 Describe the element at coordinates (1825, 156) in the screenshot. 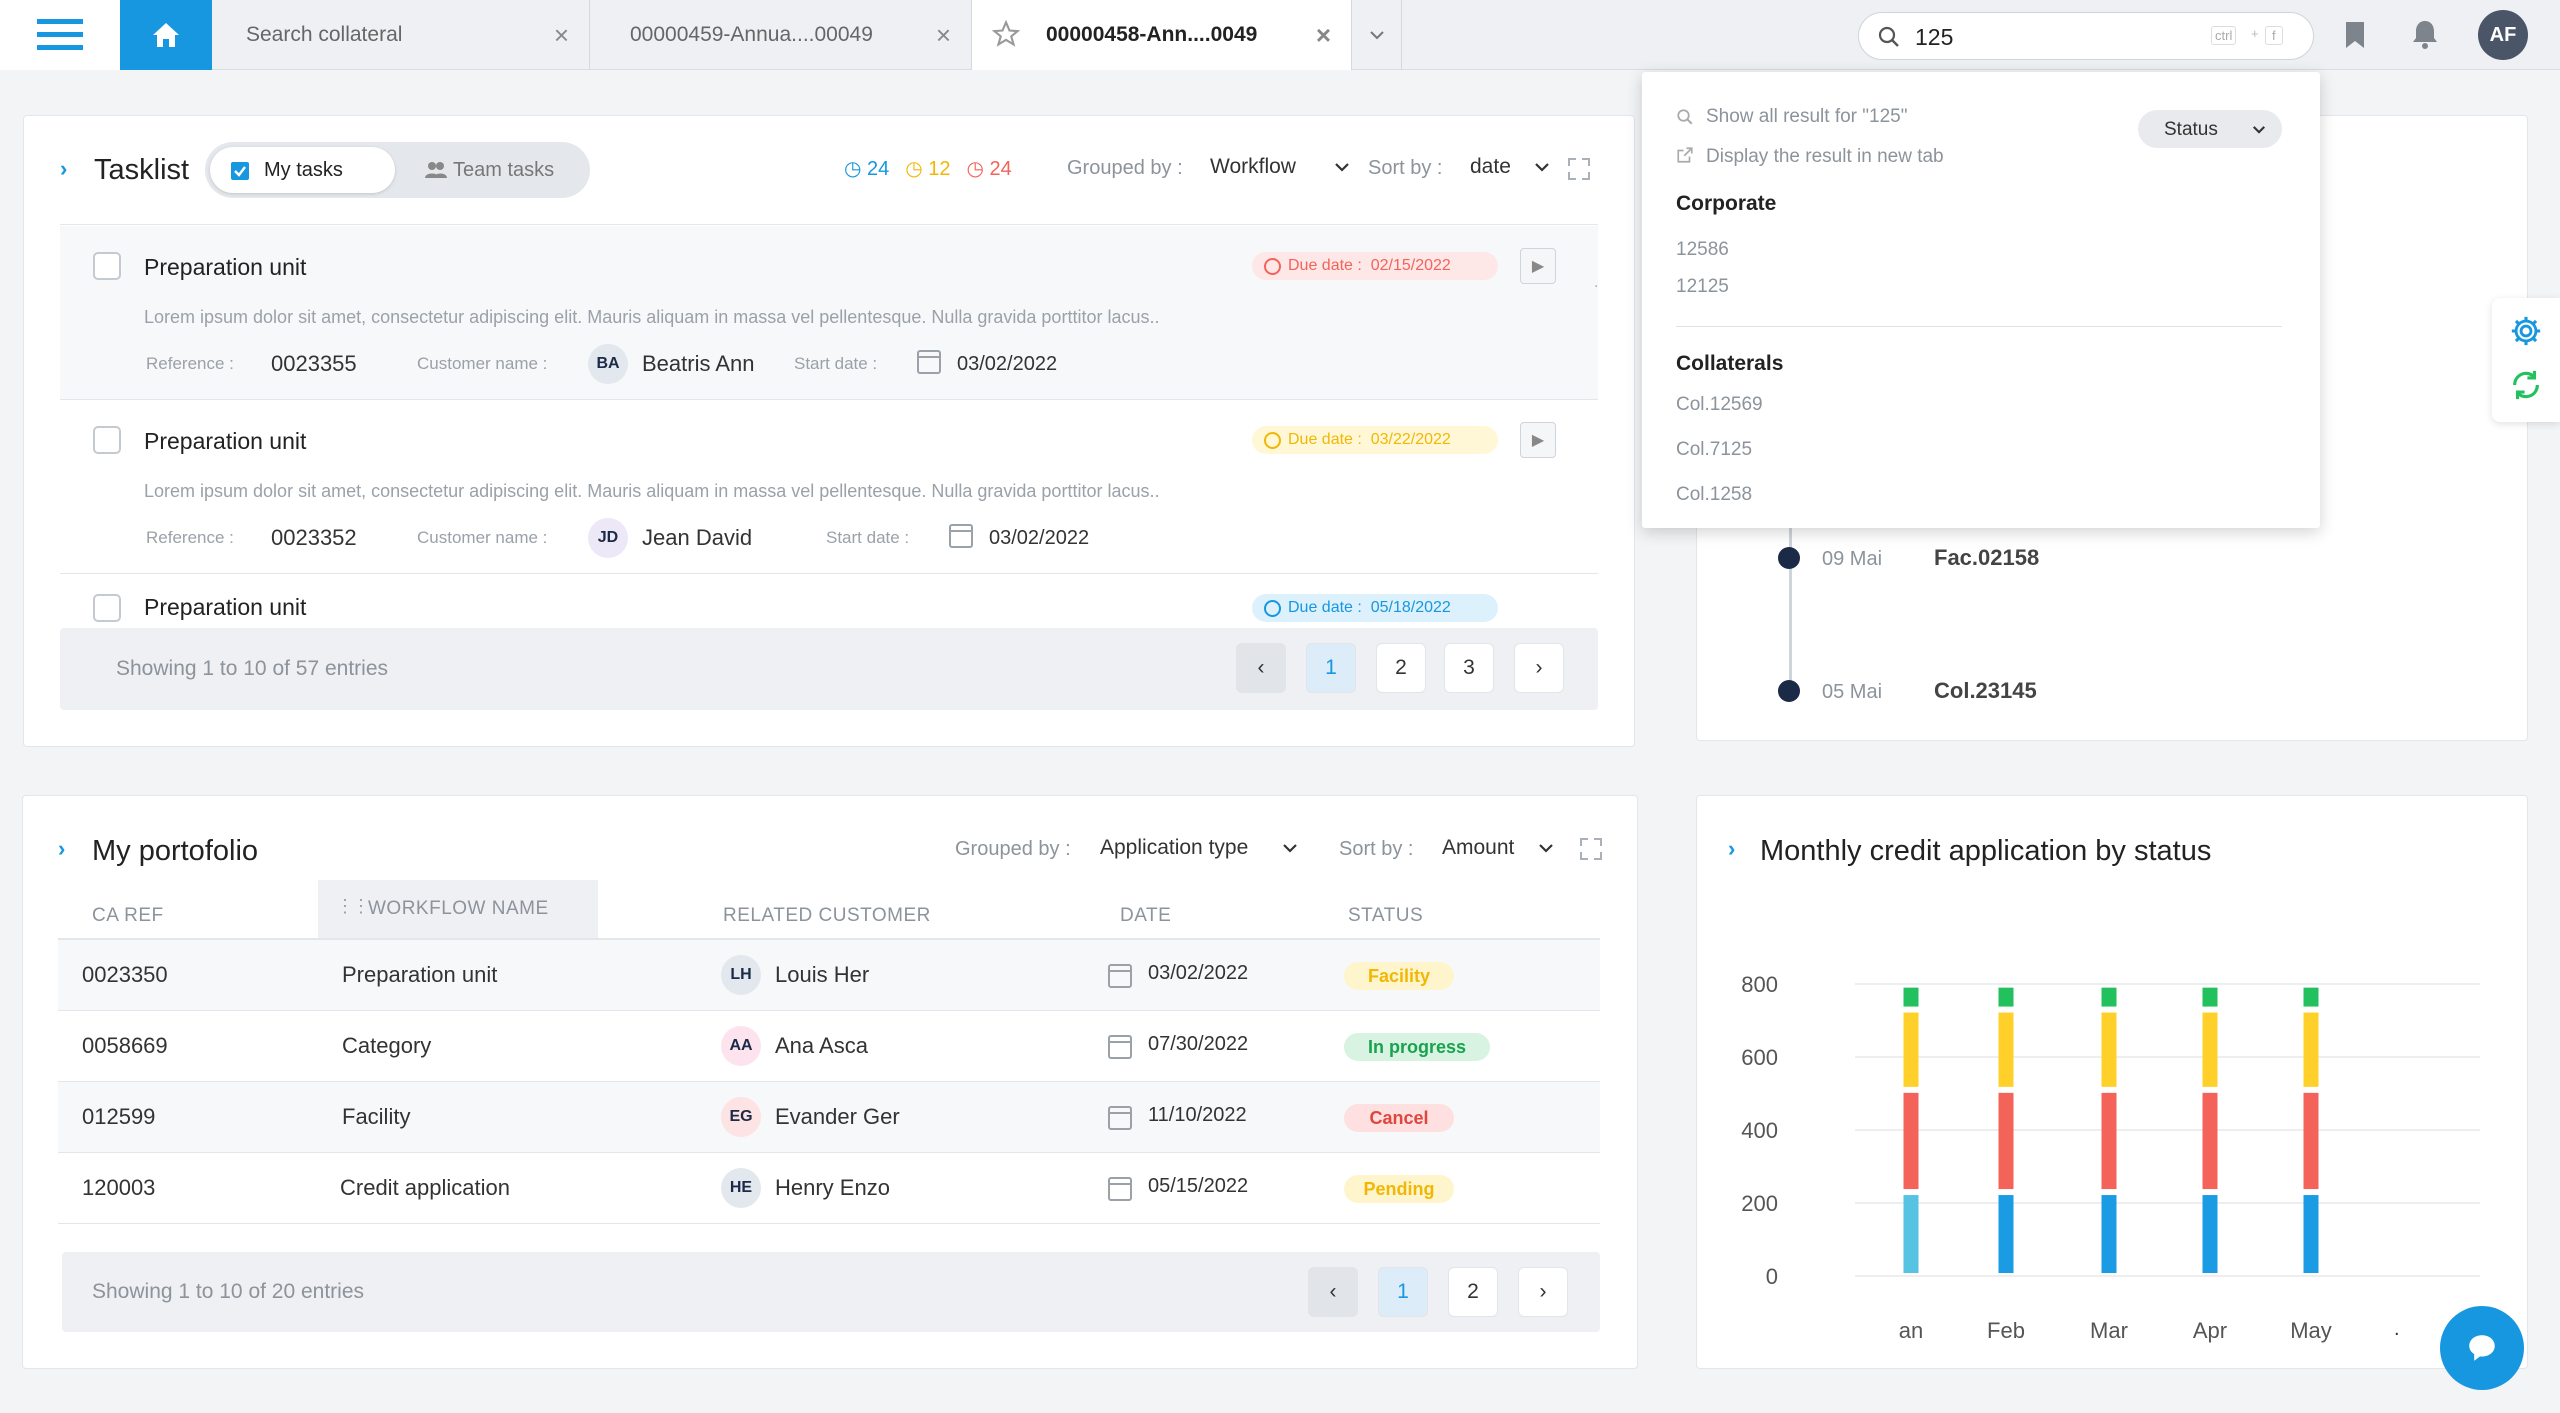

I see `open-in-new-tab-link: Display the result in new tab` at that location.